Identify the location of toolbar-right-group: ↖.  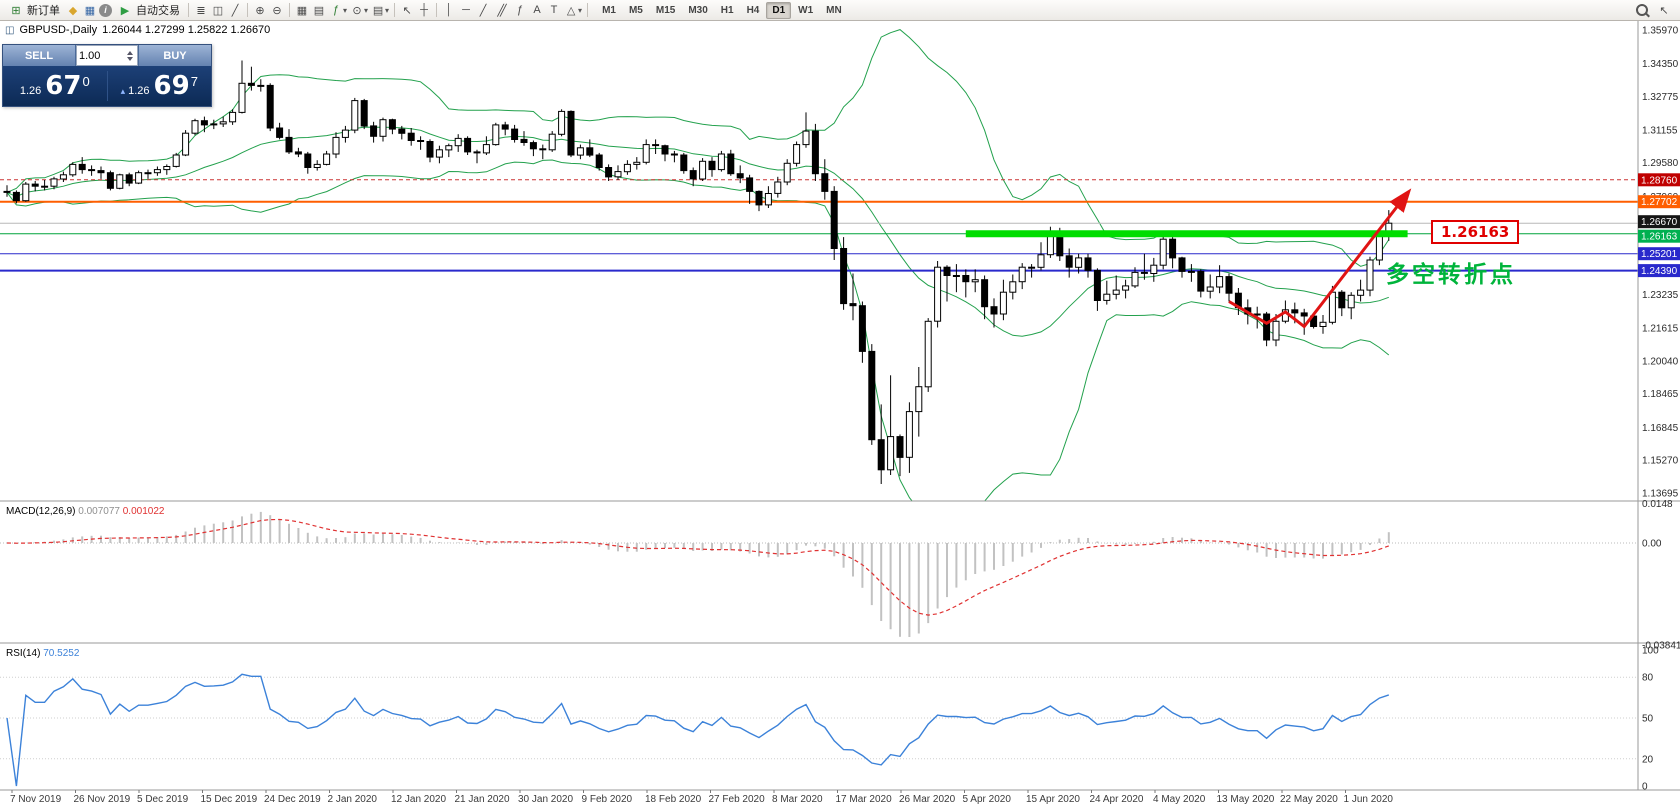
(1655, 10).